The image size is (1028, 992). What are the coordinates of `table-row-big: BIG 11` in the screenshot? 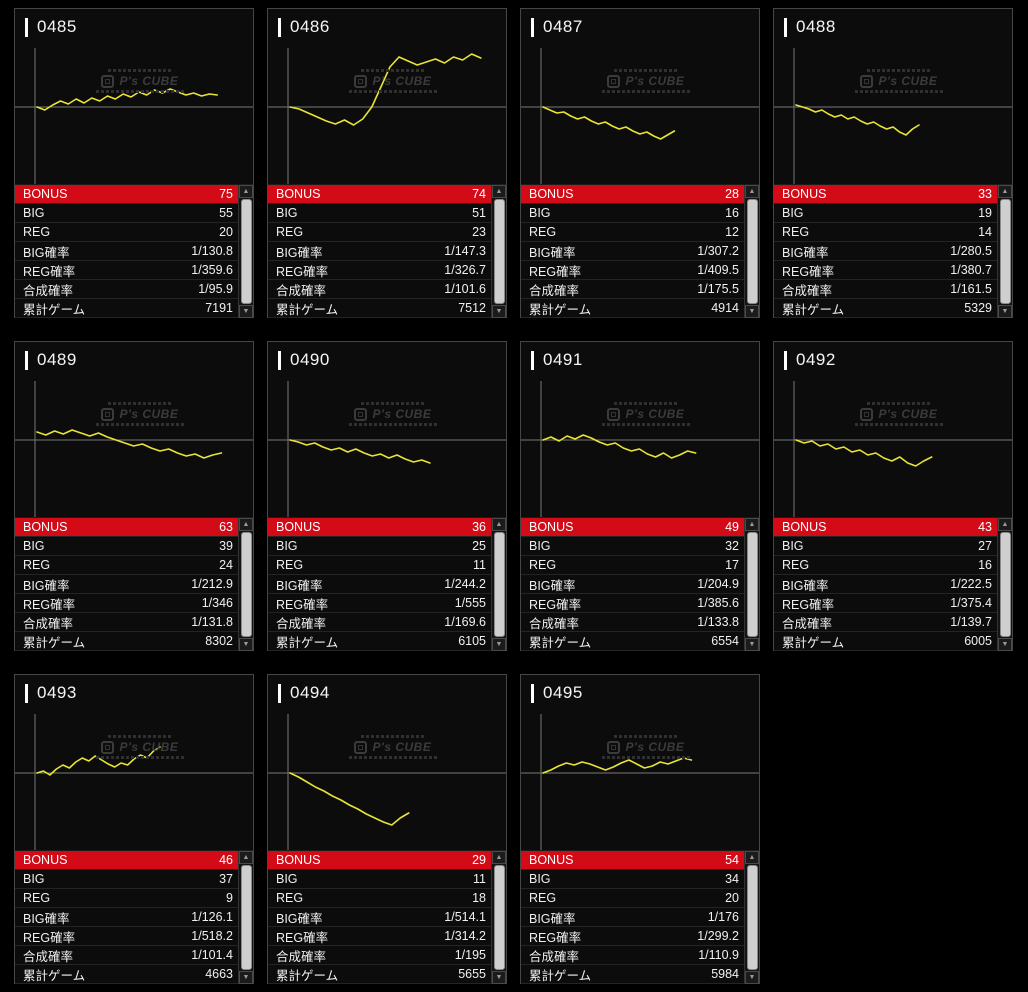 It's located at (379, 879).